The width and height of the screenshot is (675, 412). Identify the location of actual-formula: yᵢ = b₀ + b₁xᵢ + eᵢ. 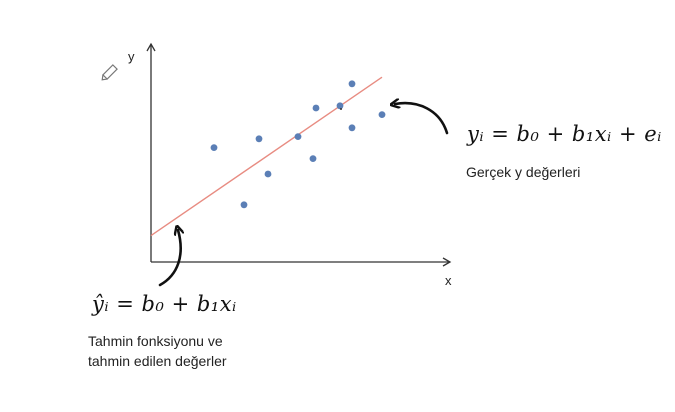
(564, 134).